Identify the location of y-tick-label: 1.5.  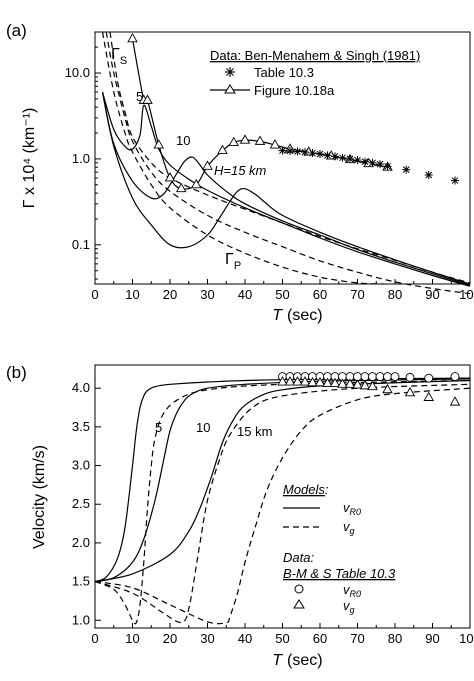
(81, 581).